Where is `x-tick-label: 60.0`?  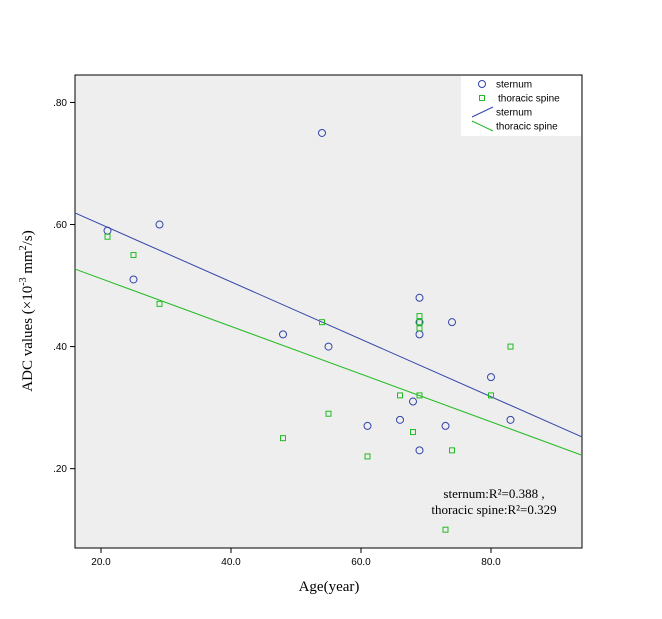
x-tick-label: 60.0 is located at coordinates (361, 562).